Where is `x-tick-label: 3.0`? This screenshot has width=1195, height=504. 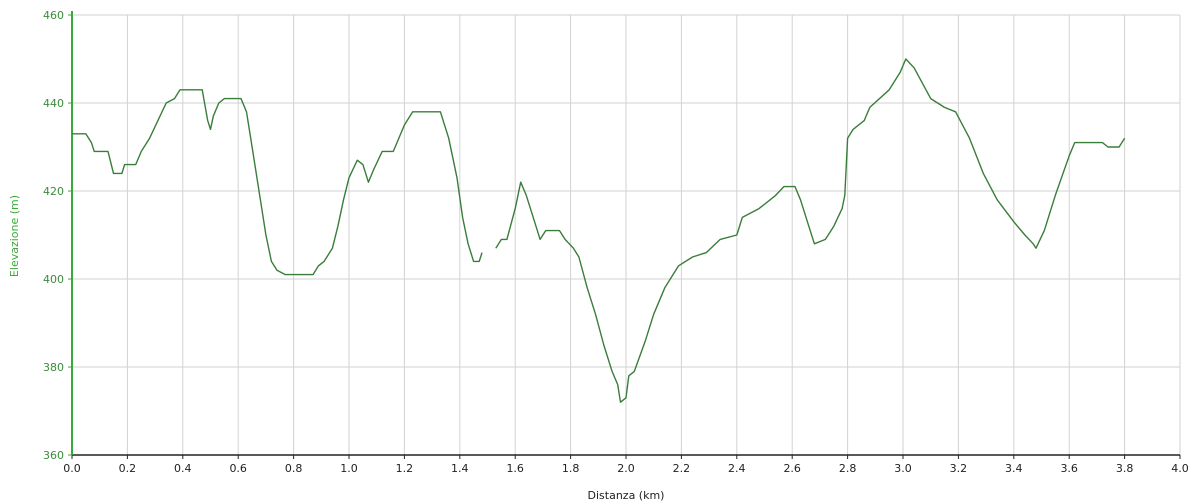
x-tick-label: 3.0 is located at coordinates (903, 468).